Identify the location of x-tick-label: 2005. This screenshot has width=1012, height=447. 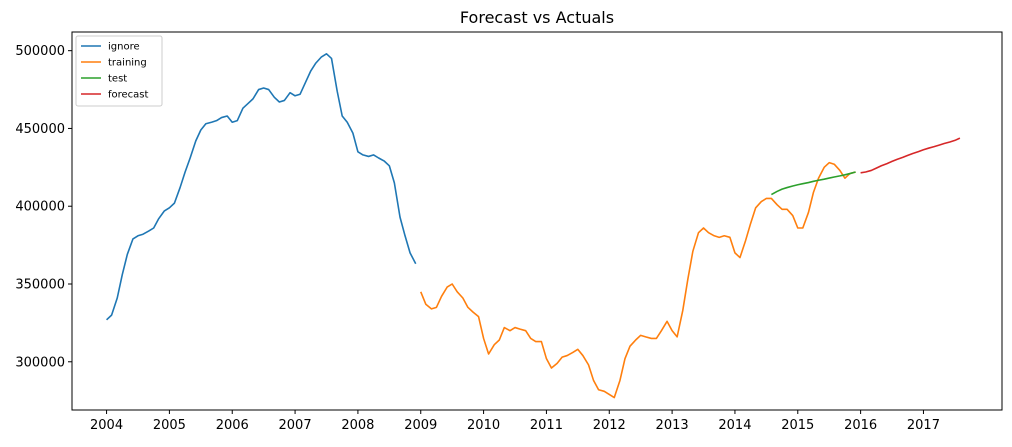
(169, 425).